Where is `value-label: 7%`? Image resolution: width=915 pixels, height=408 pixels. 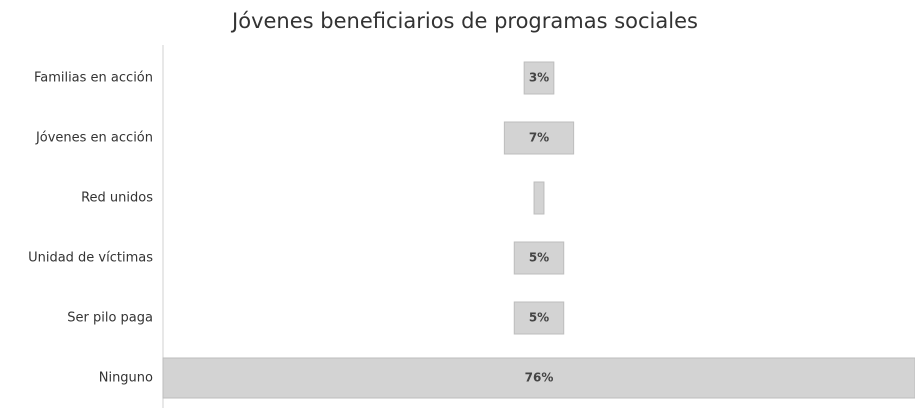
value-label: 7% is located at coordinates (539, 138).